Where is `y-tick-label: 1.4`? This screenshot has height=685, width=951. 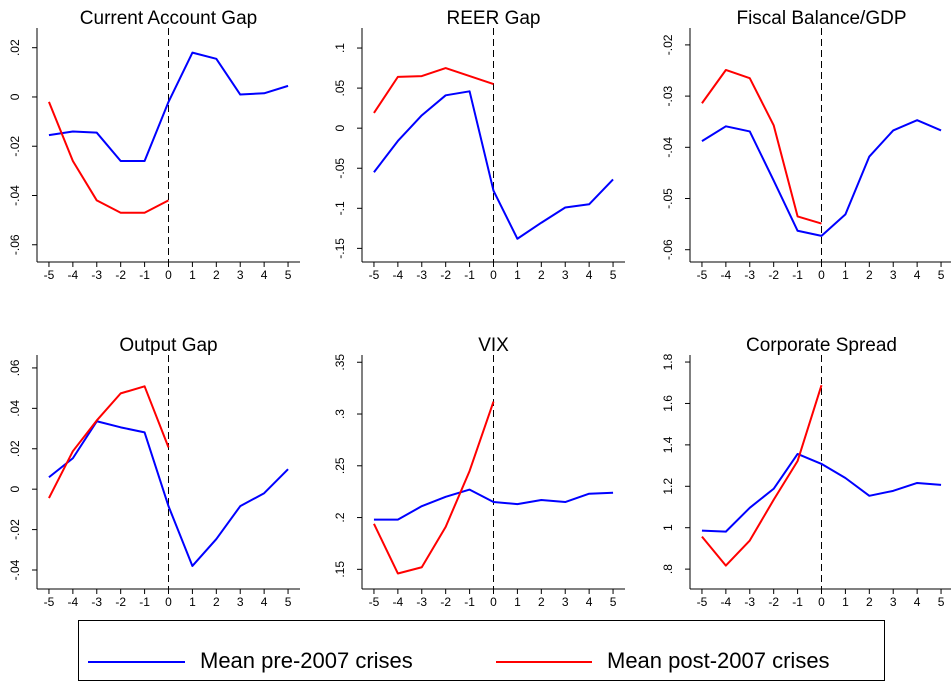 y-tick-label: 1.4 is located at coordinates (668, 444).